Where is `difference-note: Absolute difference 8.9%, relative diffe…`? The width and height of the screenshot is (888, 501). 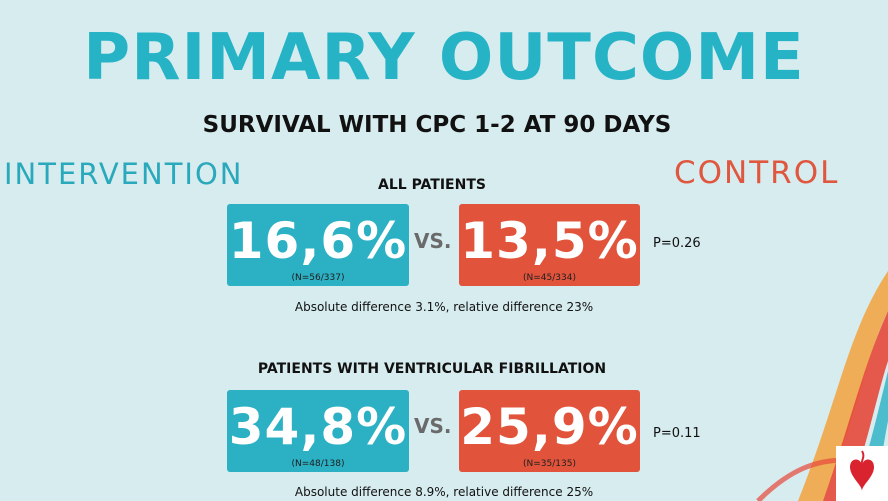 difference-note: Absolute difference 8.9%, relative diffe… is located at coordinates (444, 492).